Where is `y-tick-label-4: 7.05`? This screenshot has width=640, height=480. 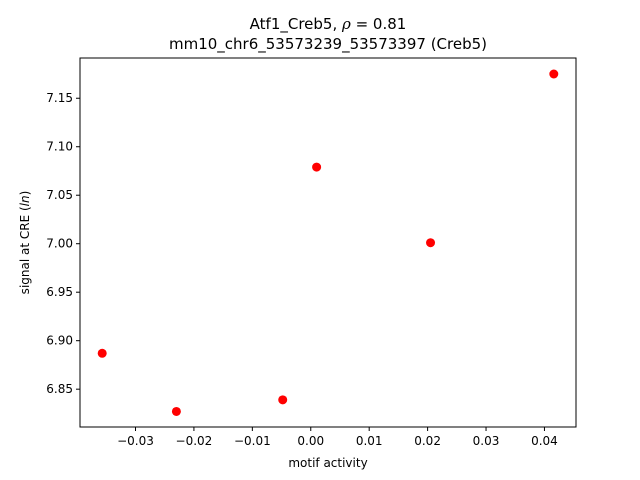
y-tick-label-4: 7.05 is located at coordinates (59, 195).